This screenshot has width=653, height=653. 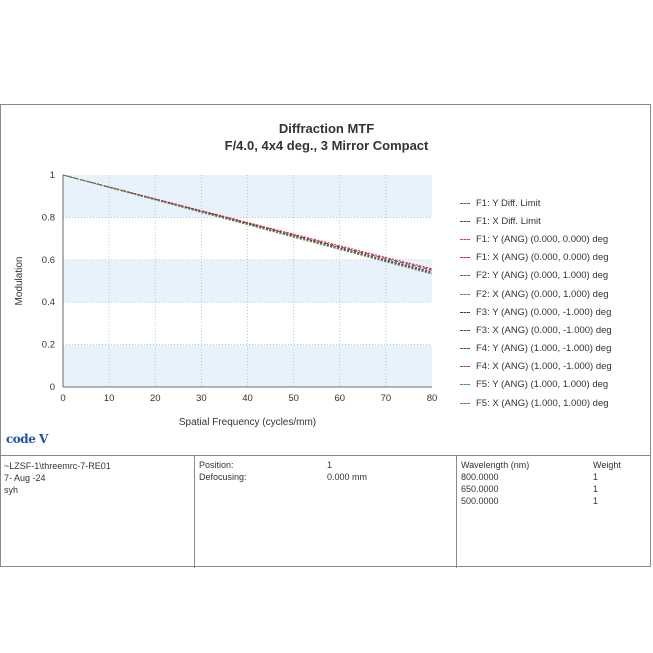 I want to click on weight-2: 1, so click(x=596, y=489).